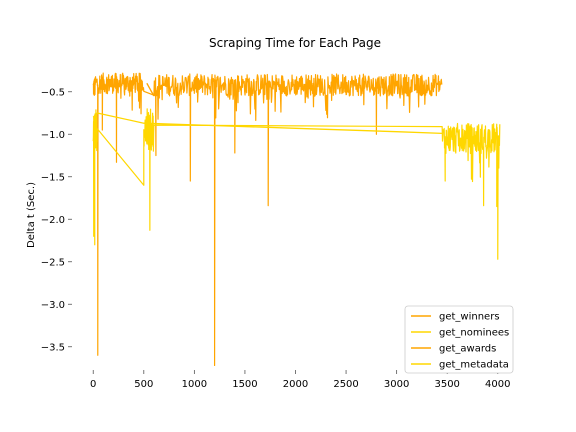 The image size is (576, 432). What do you see at coordinates (267, 123) in the screenshot?
I see `series-line-get-metadata` at bounding box center [267, 123].